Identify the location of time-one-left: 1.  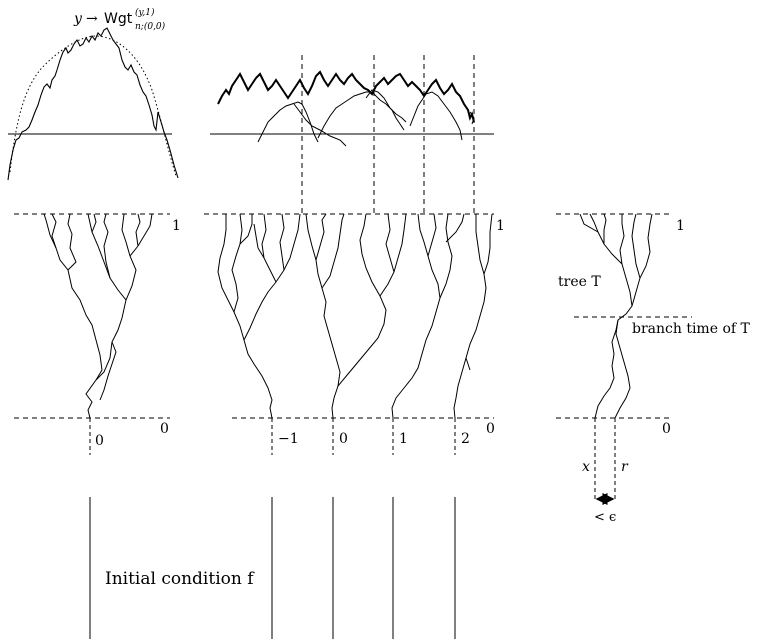
(176, 226).